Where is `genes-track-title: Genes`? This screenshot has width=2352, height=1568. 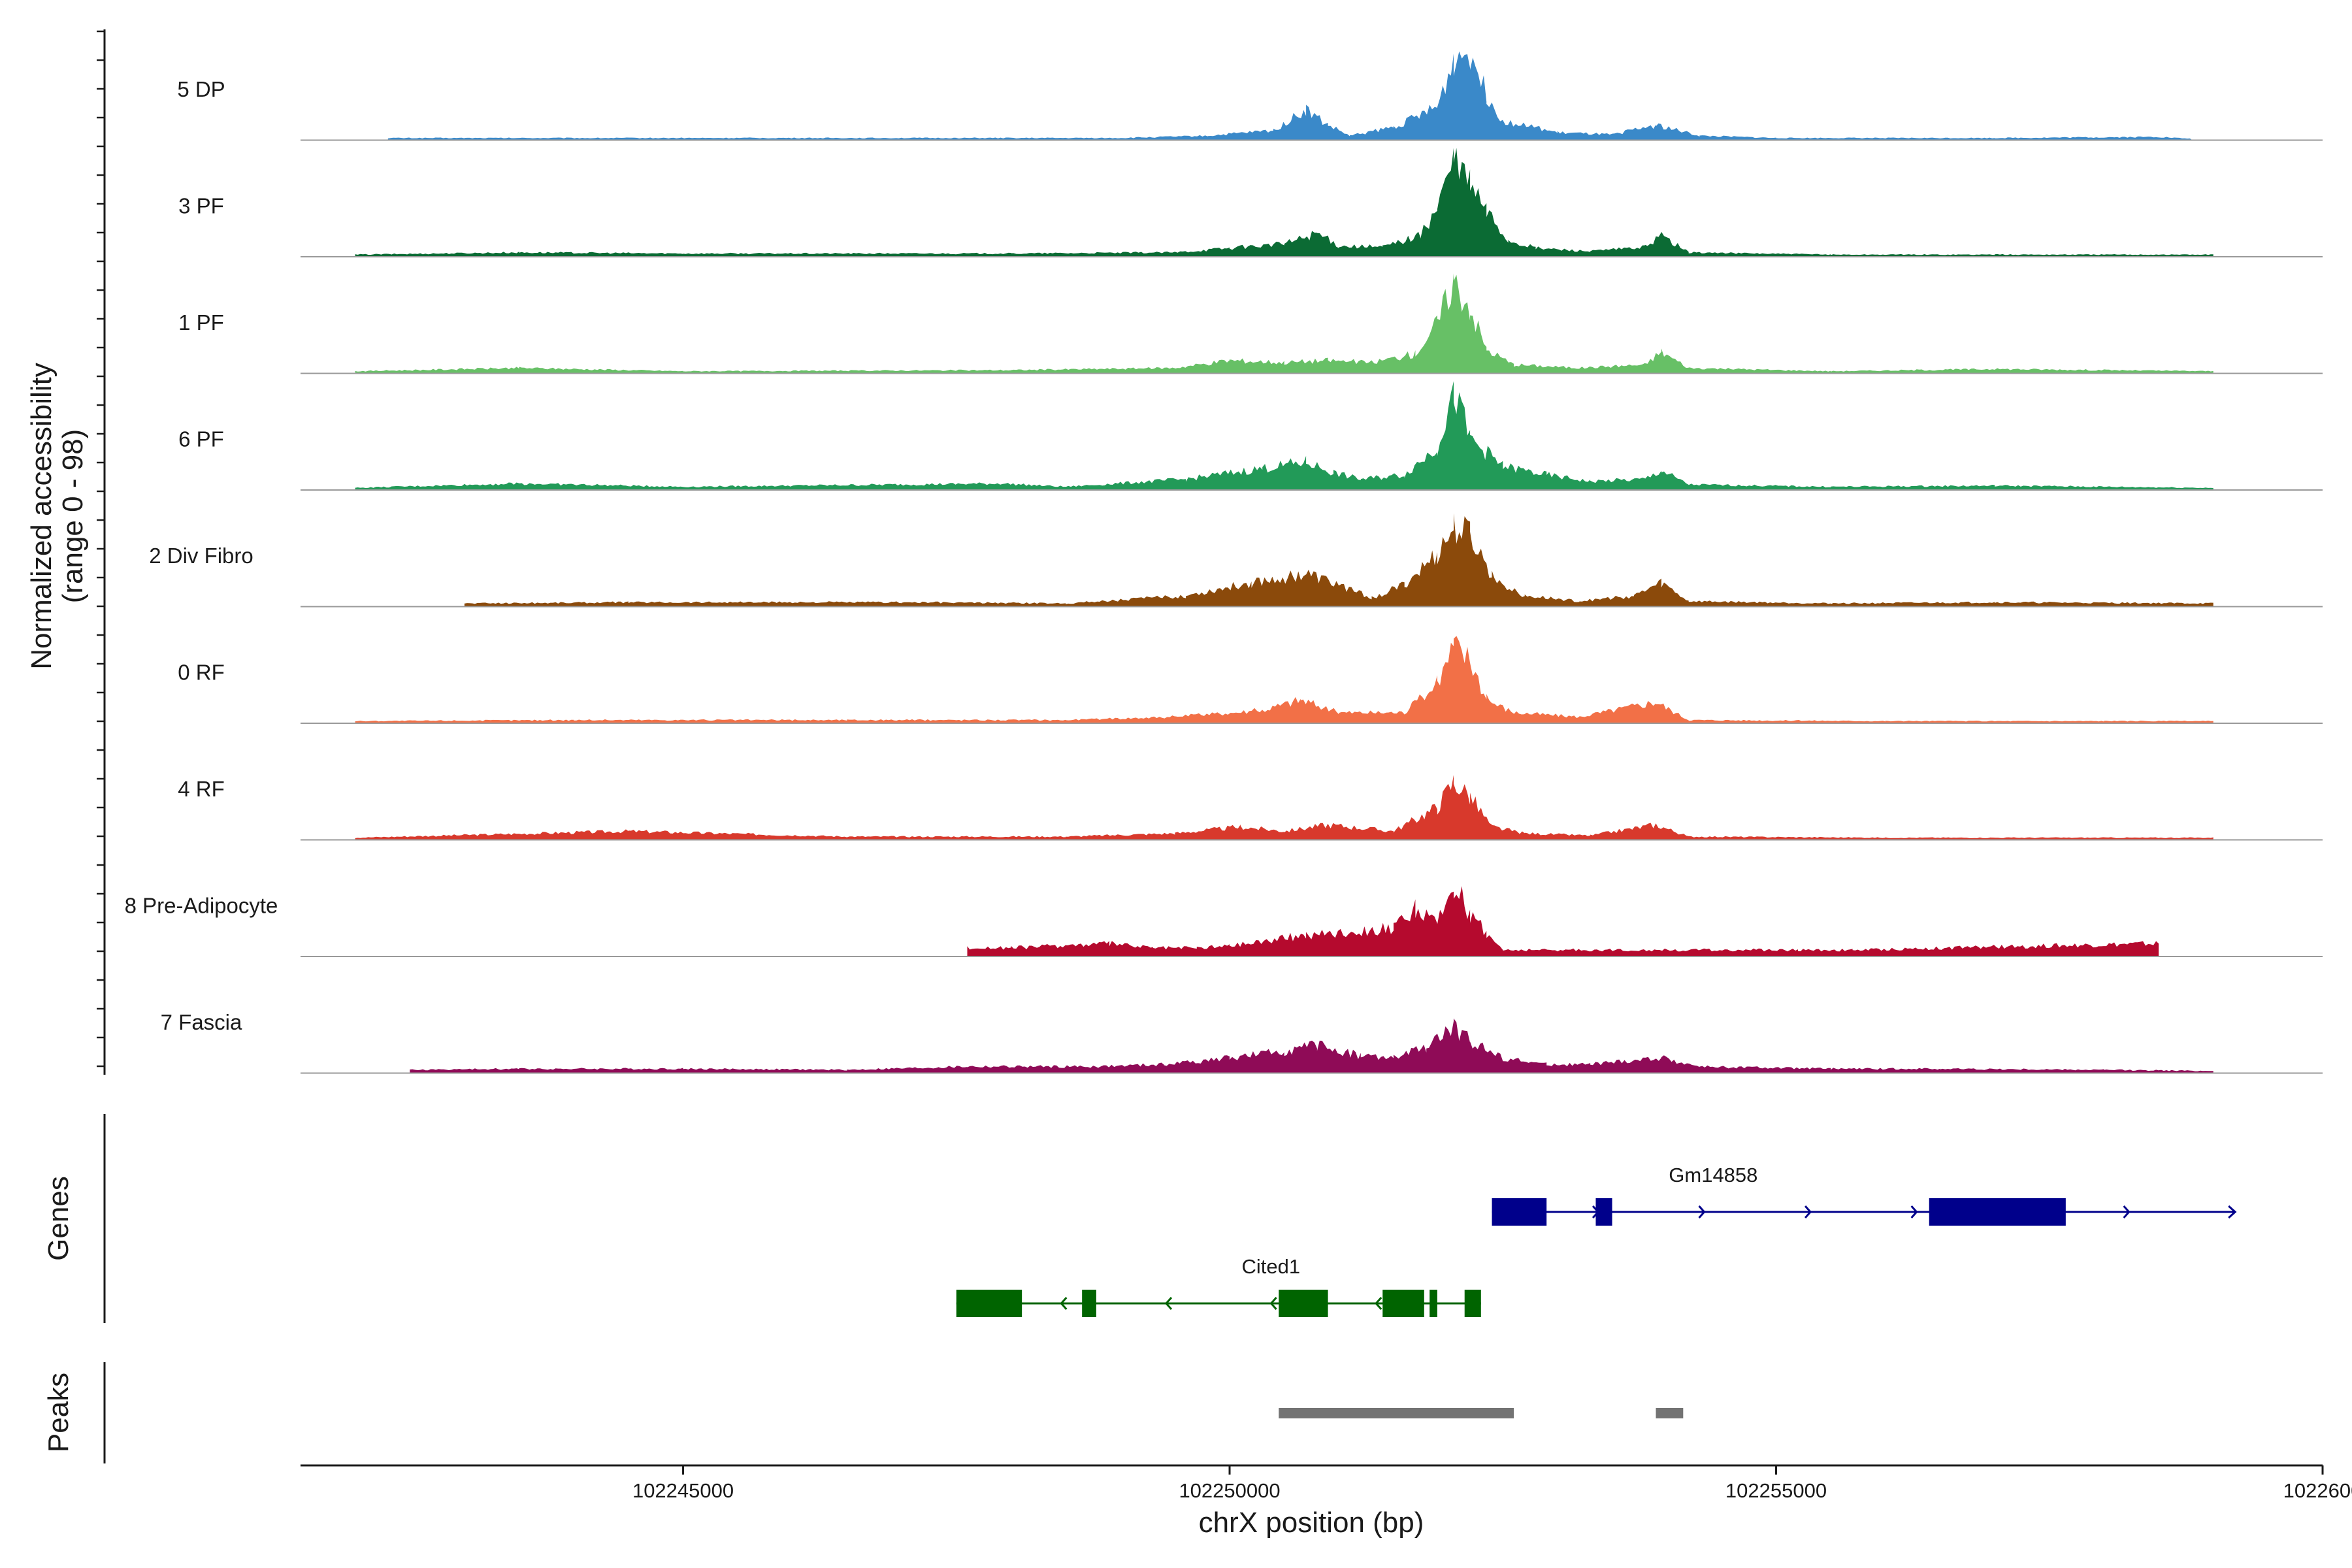
genes-track-title: Genes is located at coordinates (58, 1218).